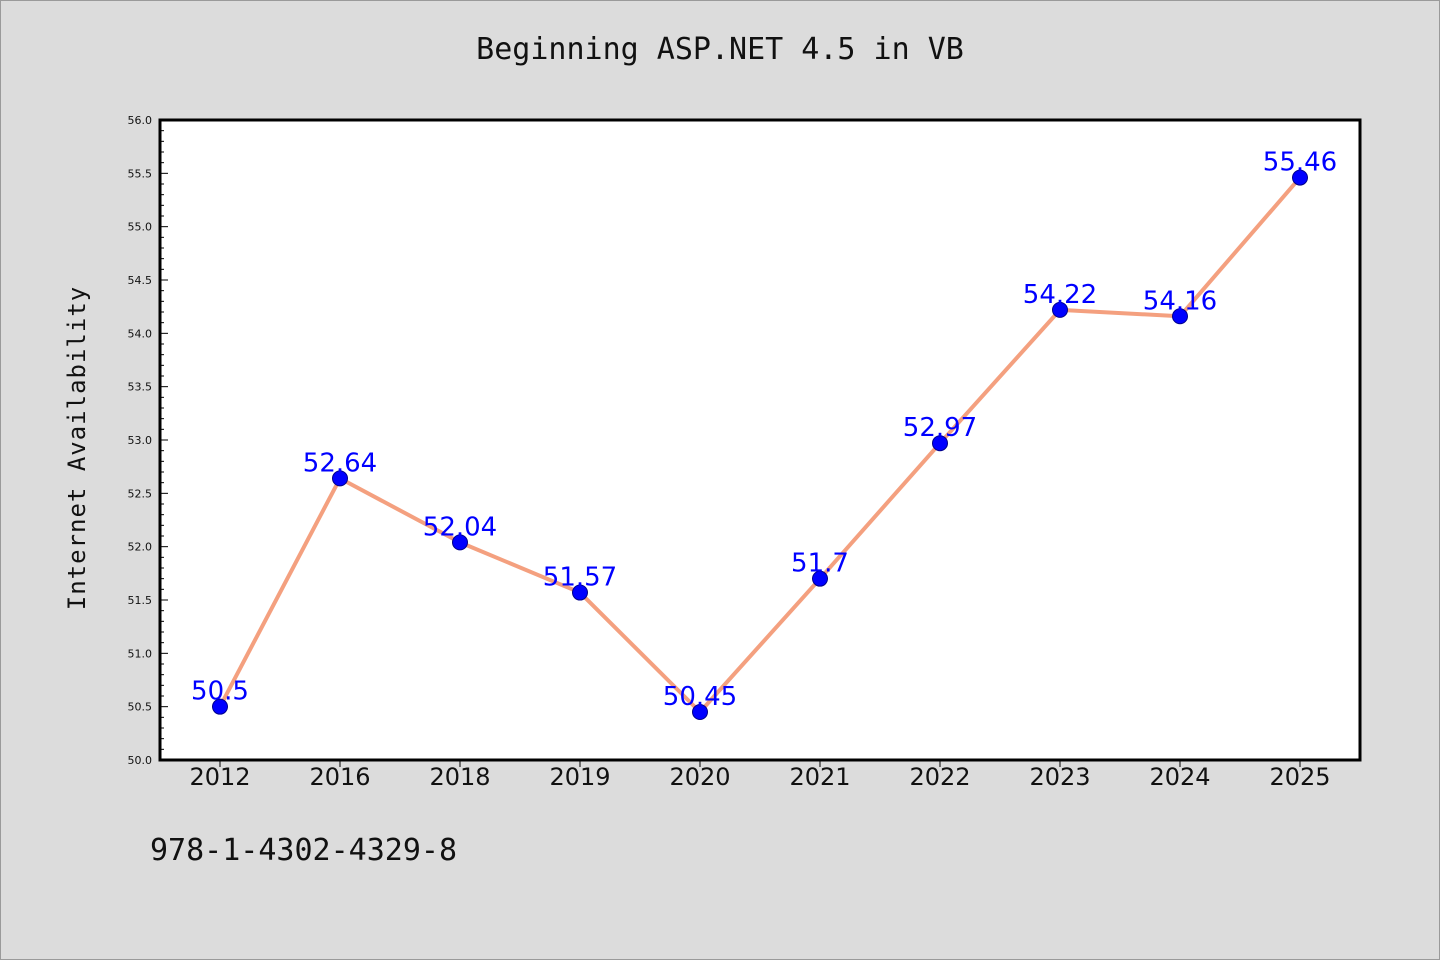 The height and width of the screenshot is (960, 1440). What do you see at coordinates (720, 49) in the screenshot?
I see `chart-title: Beginning ASP.NET 4.5 in VB` at bounding box center [720, 49].